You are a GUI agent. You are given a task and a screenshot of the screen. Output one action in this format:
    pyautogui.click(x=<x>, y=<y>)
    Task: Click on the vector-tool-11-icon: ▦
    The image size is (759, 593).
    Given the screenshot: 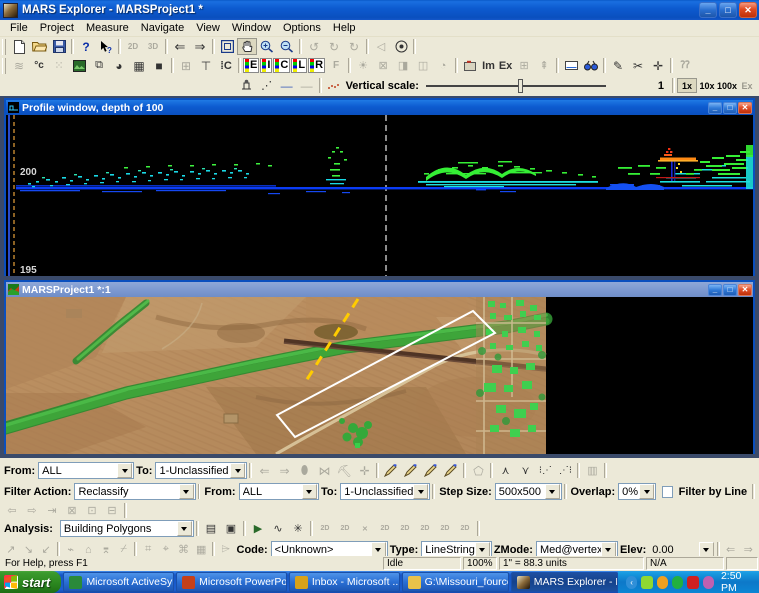 What is the action you would take?
    pyautogui.click(x=201, y=550)
    